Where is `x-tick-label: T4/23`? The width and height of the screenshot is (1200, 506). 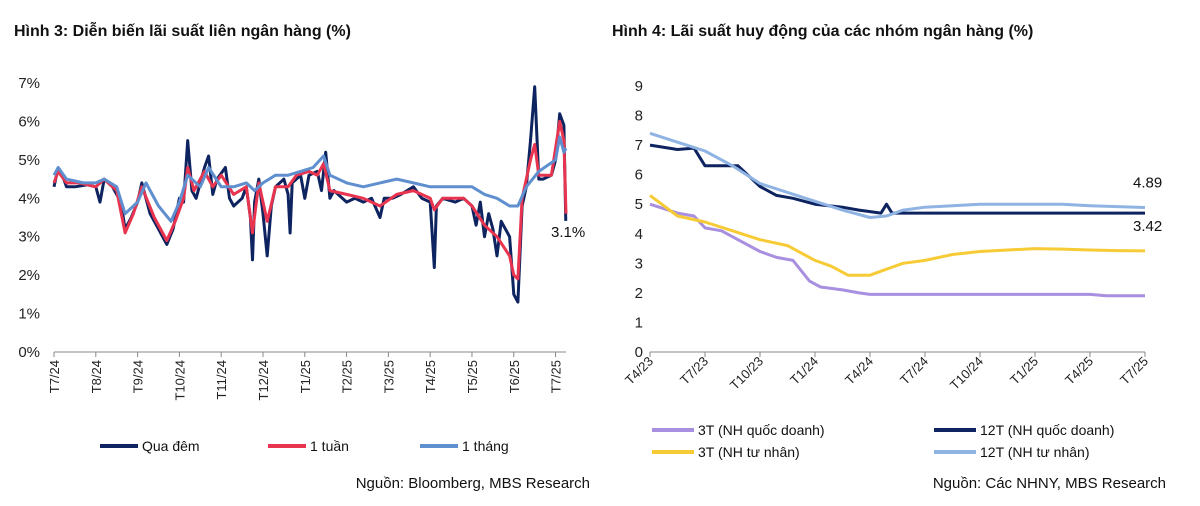
x-tick-label: T4/23 is located at coordinates (639, 371).